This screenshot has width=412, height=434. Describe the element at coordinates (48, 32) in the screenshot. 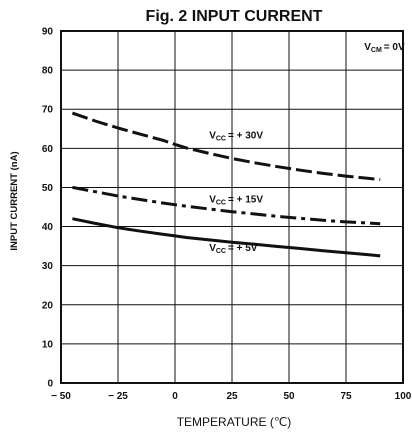

I see `y-tick-label: 90` at that location.